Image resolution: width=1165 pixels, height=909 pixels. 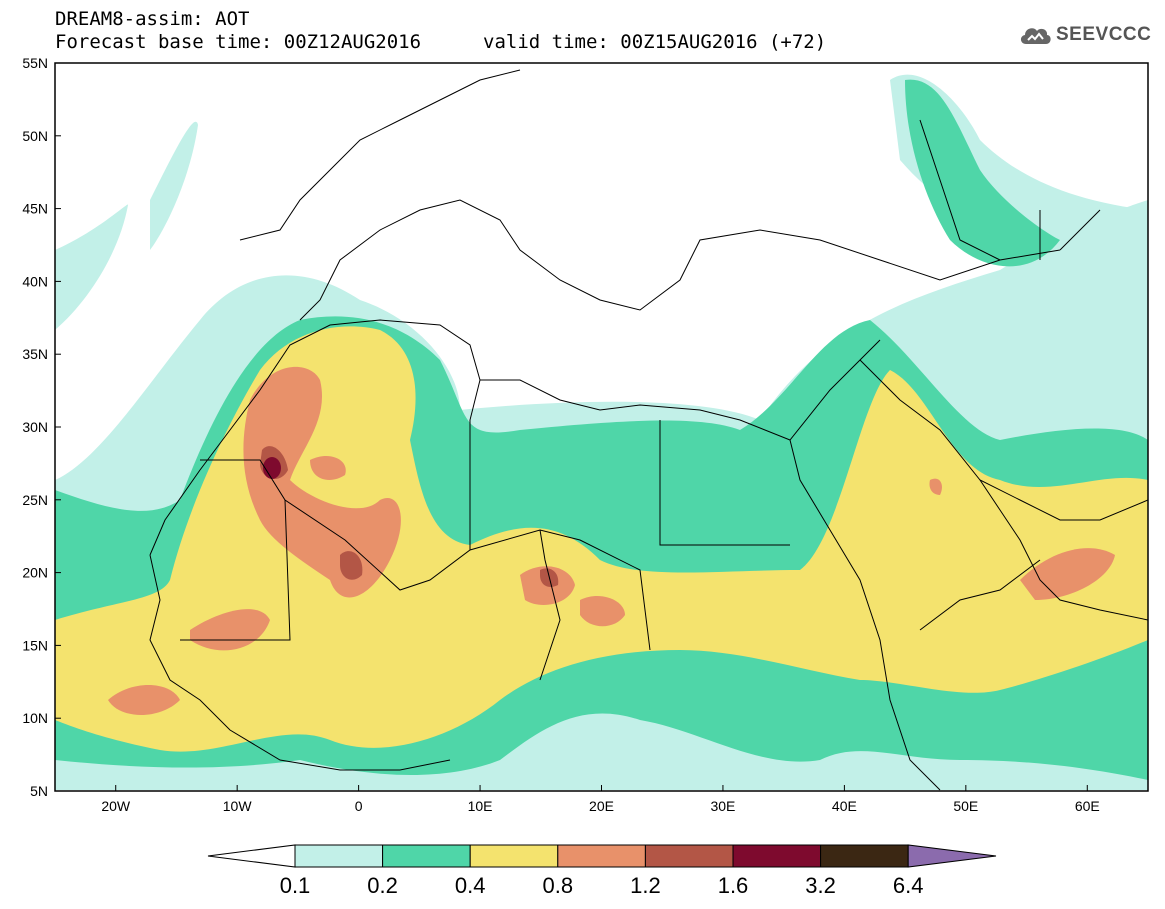 What do you see at coordinates (722, 806) in the screenshot?
I see `lon-tick-label: 30E` at bounding box center [722, 806].